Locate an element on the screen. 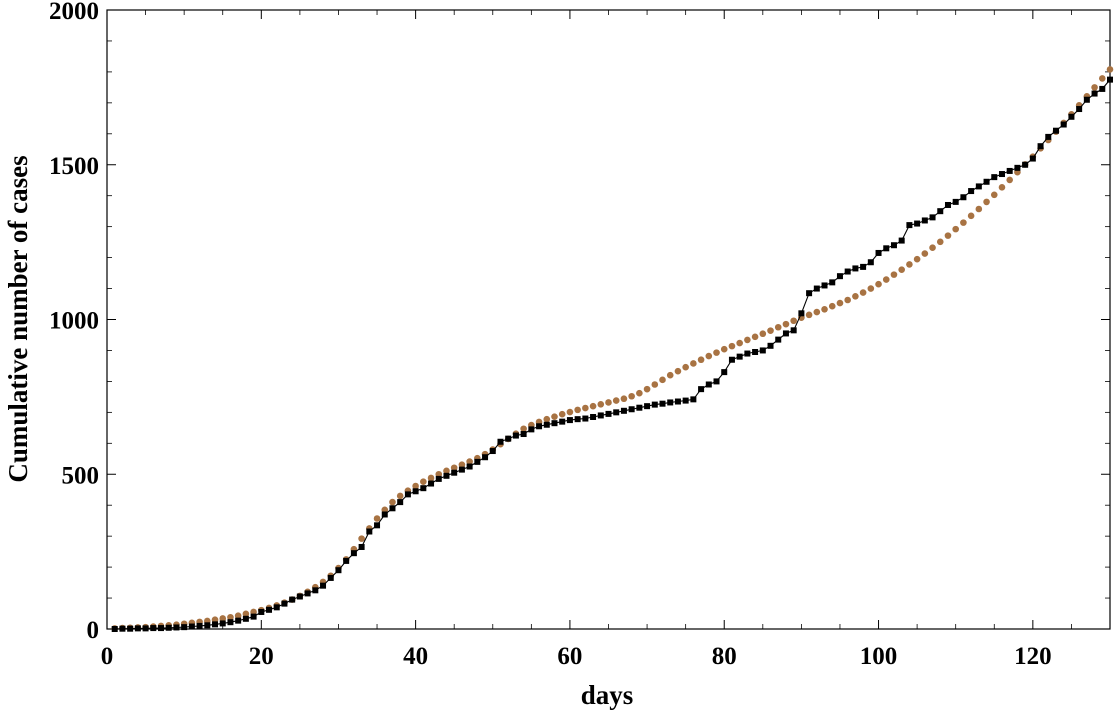 The image size is (1118, 715). x-tick-label: 100 is located at coordinates (879, 656).